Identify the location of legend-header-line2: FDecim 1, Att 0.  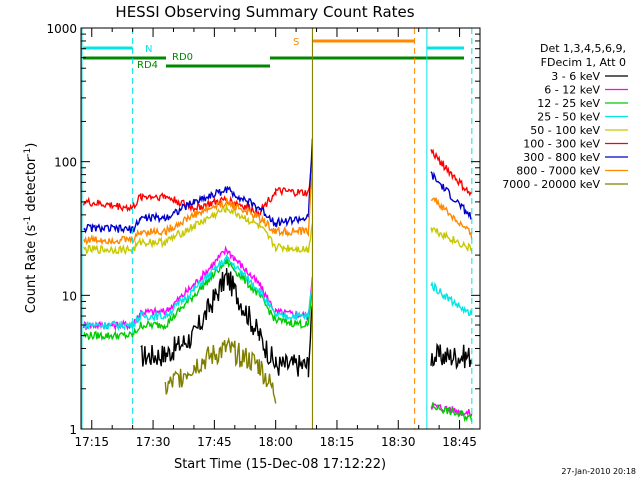
(583, 62).